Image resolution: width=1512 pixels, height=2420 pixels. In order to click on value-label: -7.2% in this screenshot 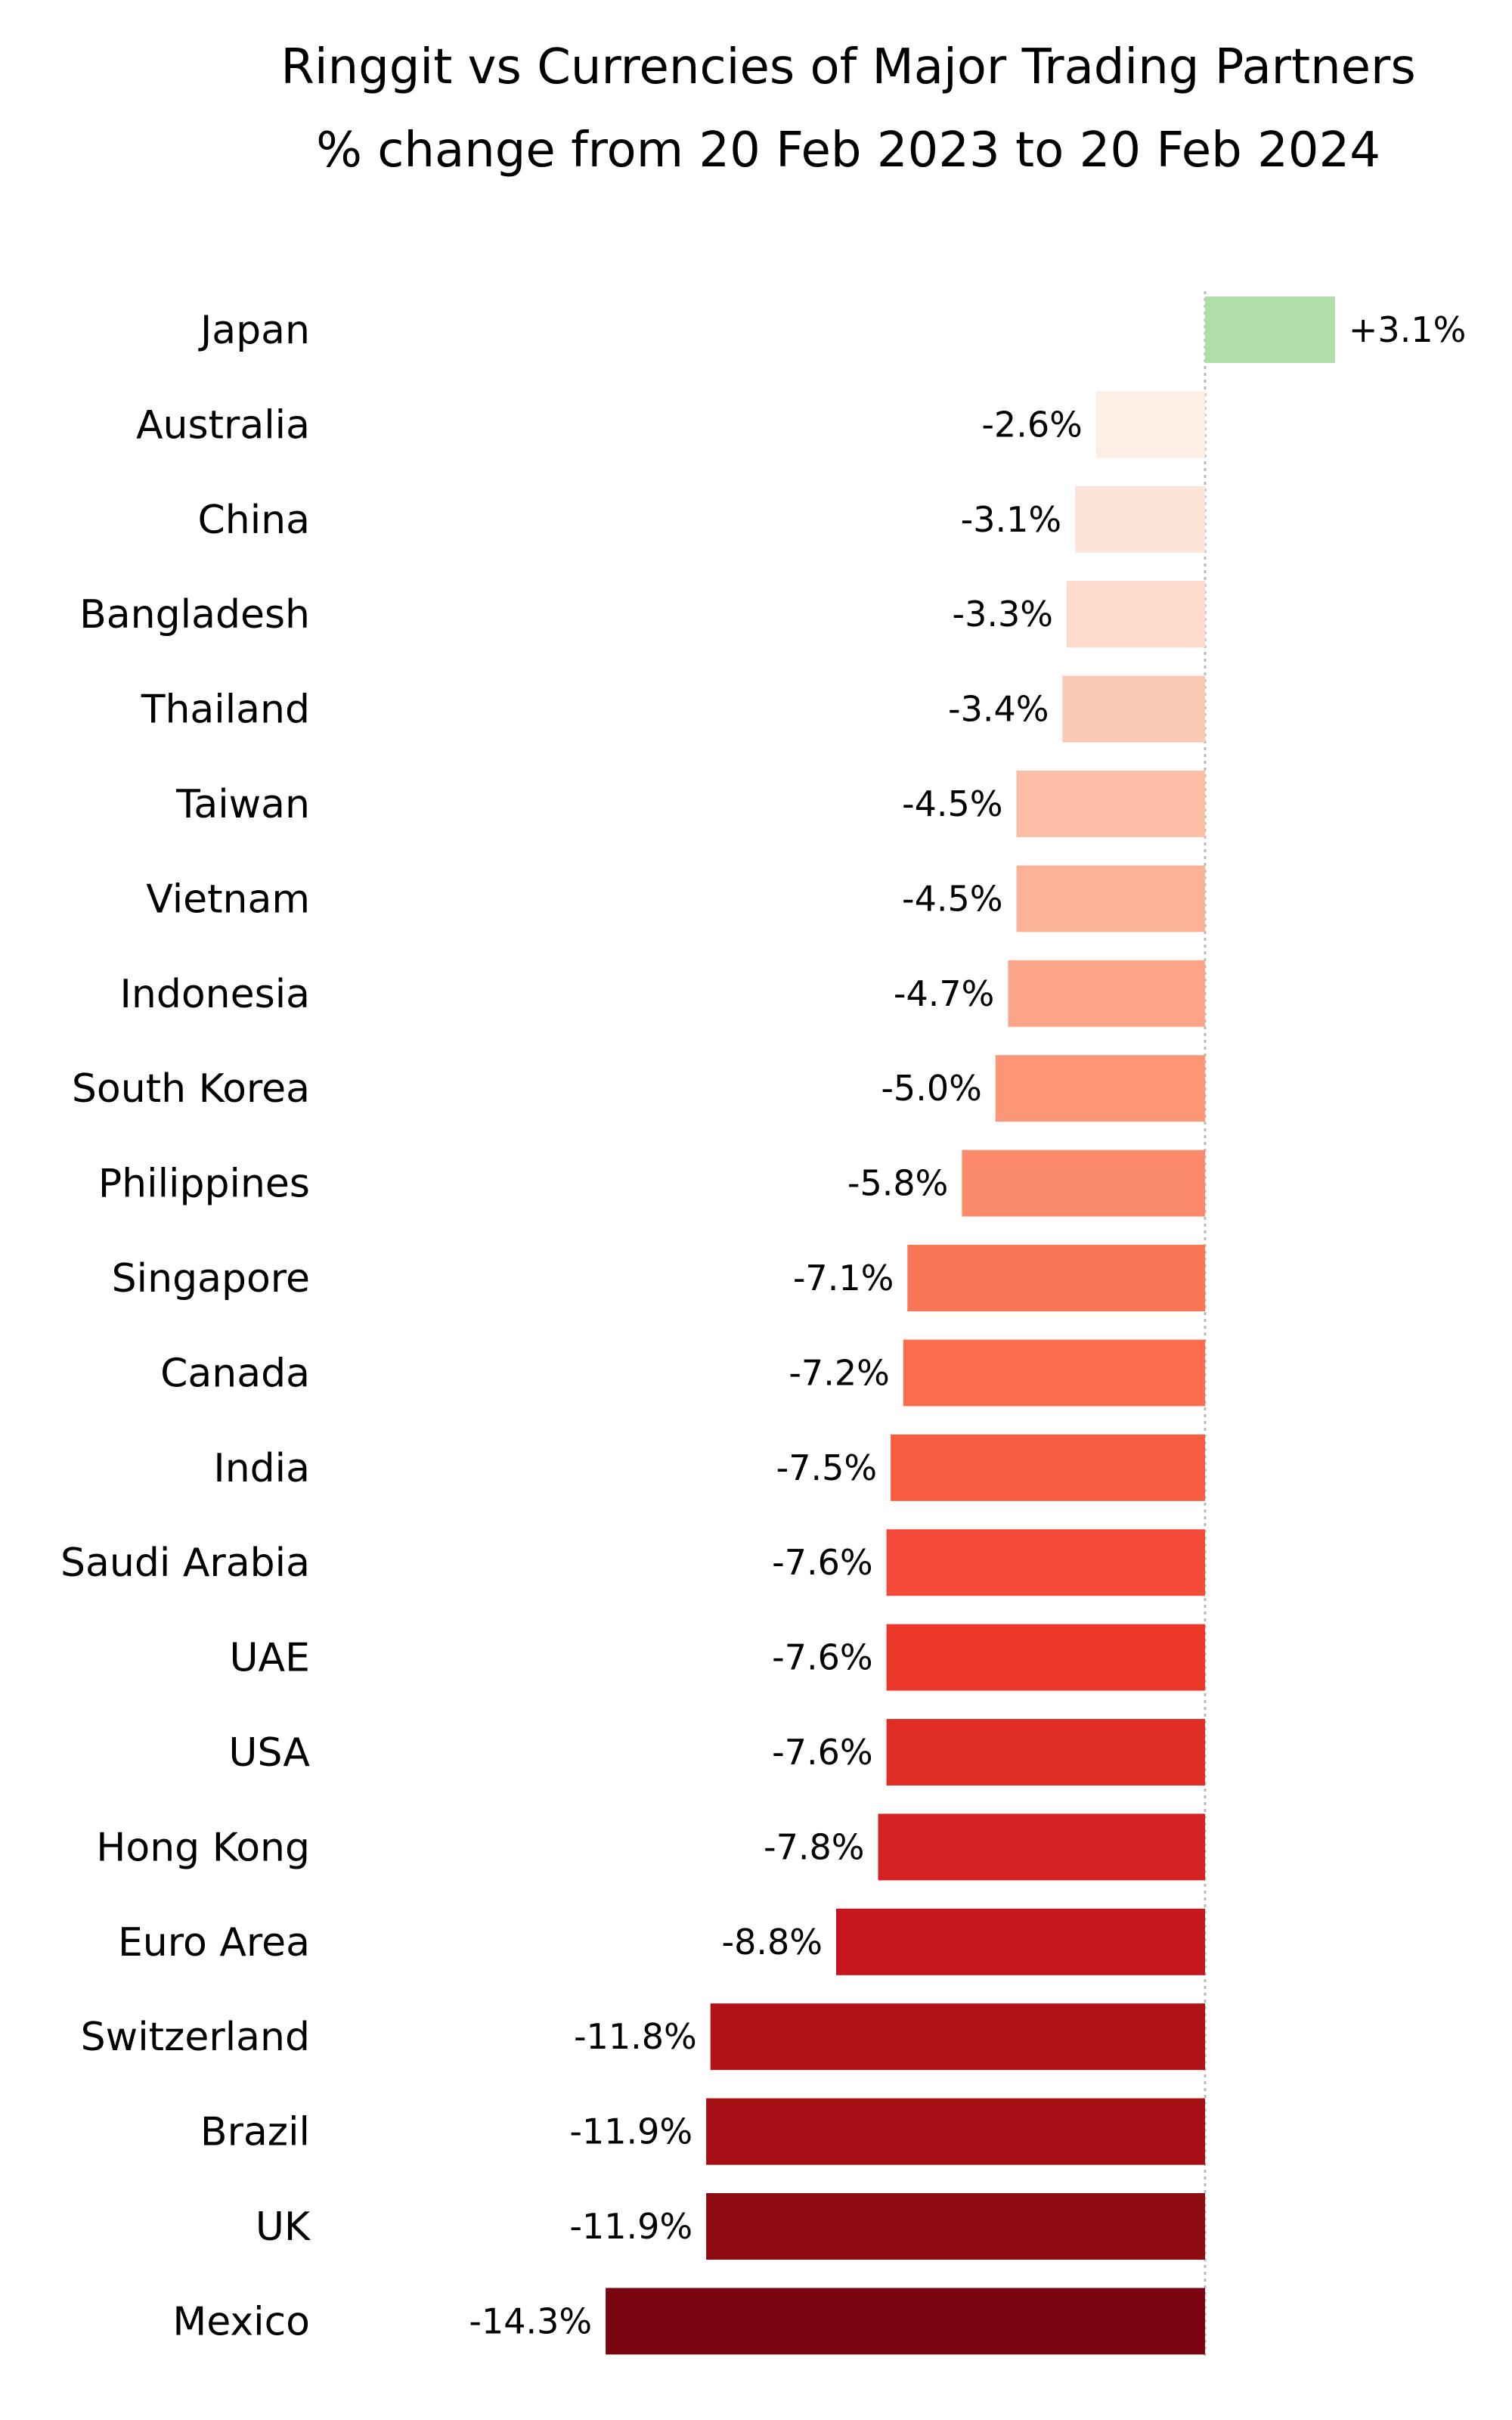, I will do `click(839, 1372)`.